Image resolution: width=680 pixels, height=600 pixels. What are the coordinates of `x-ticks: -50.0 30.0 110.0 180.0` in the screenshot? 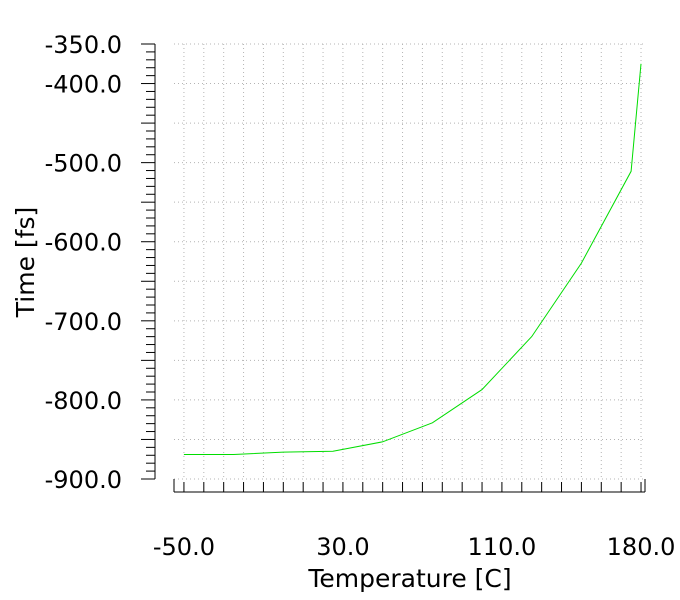 It's located at (414, 520).